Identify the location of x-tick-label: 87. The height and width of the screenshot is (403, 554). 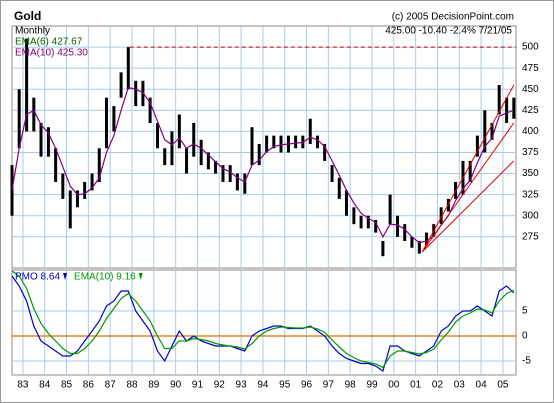
(111, 385).